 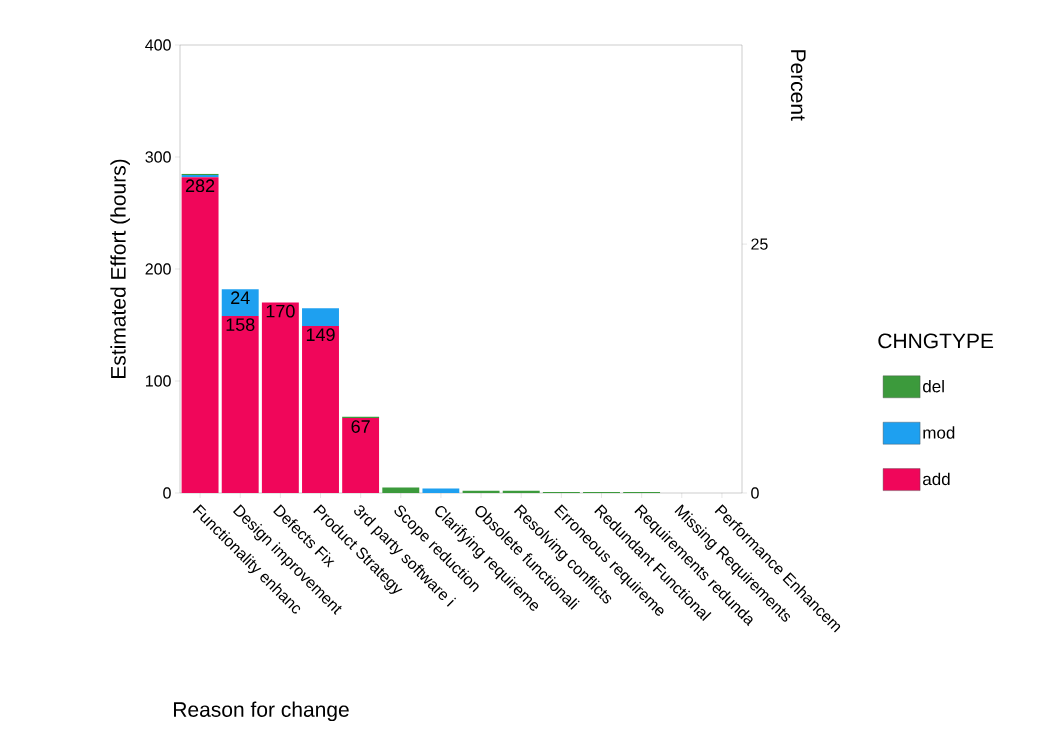 What do you see at coordinates (933, 386) in the screenshot?
I see `legend-label: del` at bounding box center [933, 386].